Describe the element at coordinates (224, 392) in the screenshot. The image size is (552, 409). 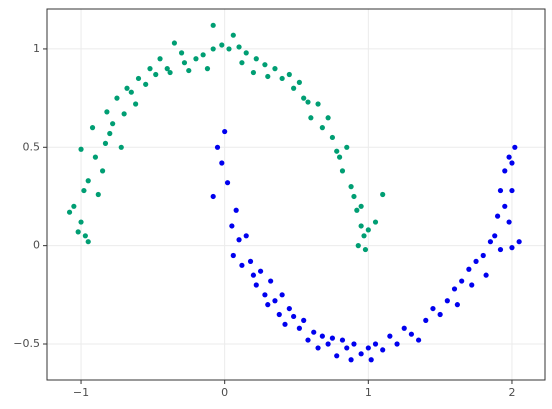
I see `x-tick-label: 0` at that location.